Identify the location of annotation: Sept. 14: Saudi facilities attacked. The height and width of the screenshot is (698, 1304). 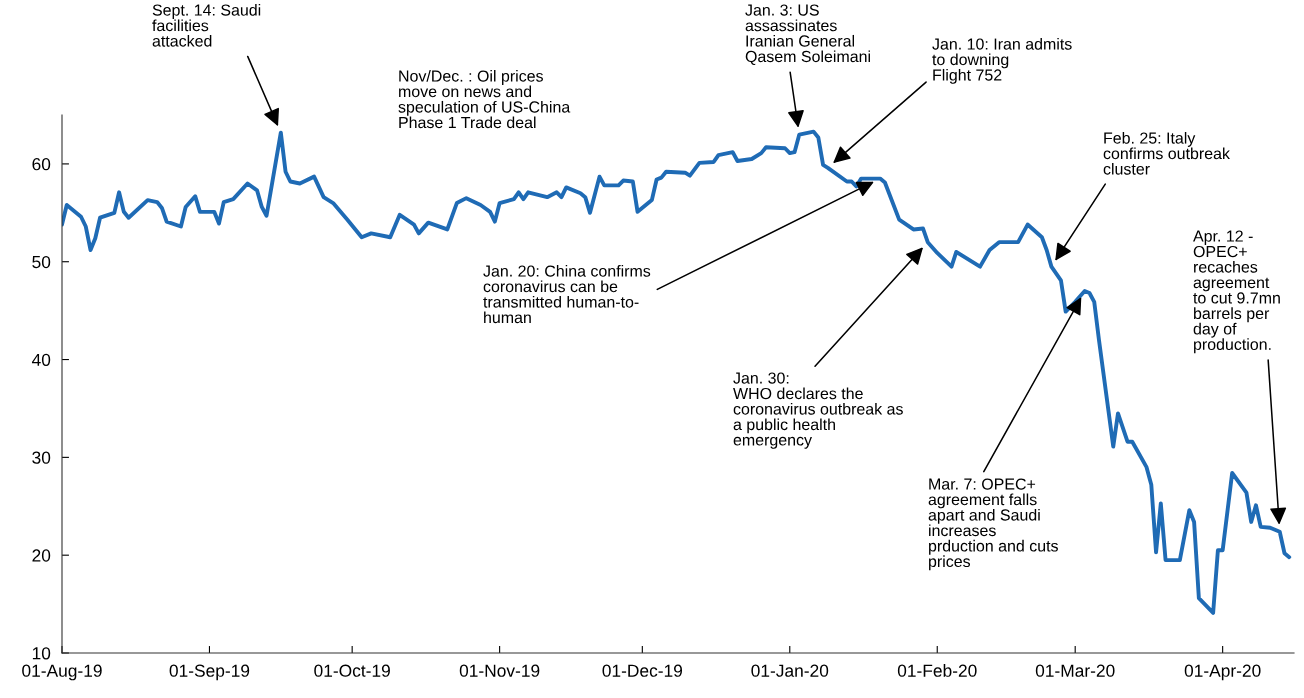
(206, 25).